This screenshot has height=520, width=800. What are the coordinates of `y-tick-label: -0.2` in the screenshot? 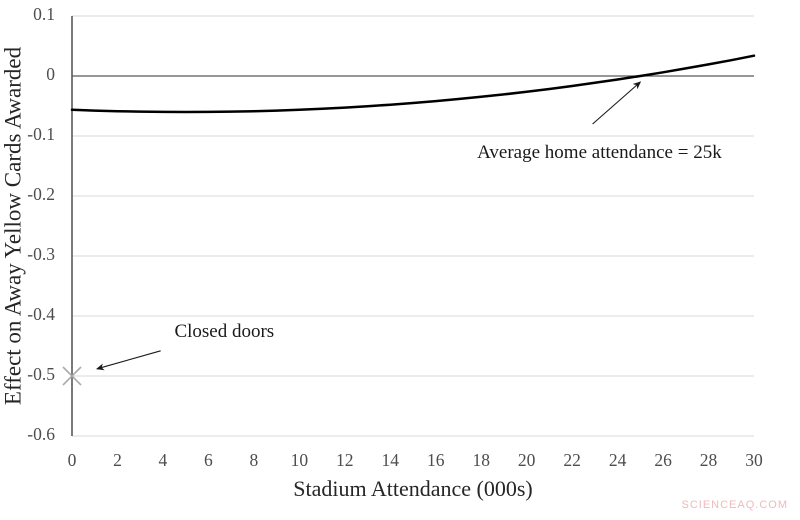 It's located at (41, 194).